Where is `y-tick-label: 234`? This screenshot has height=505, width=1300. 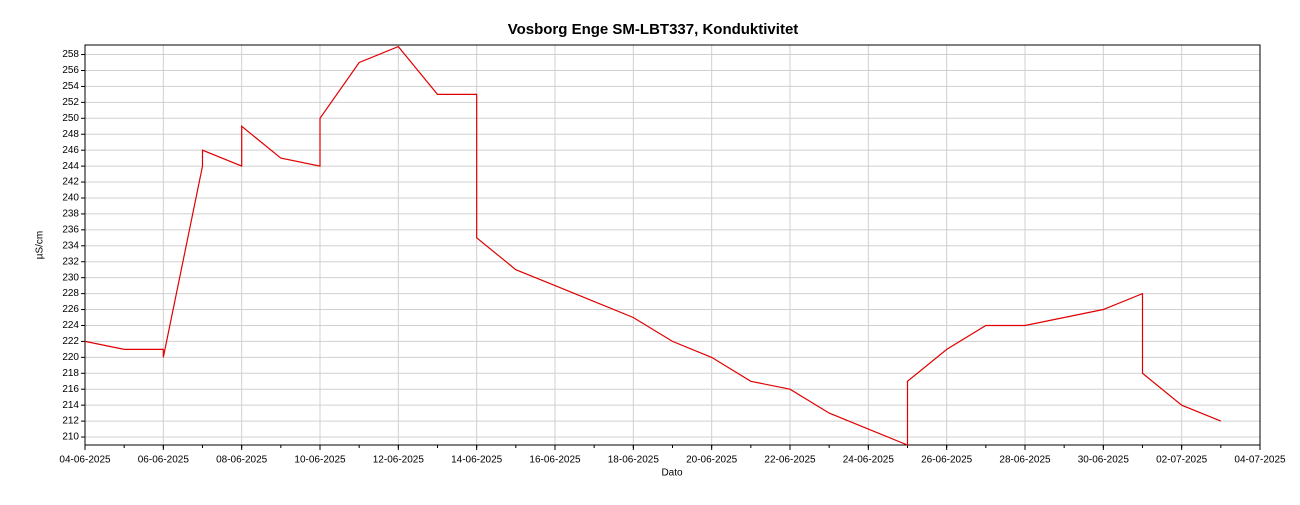
y-tick-label: 234 is located at coordinates (70, 245).